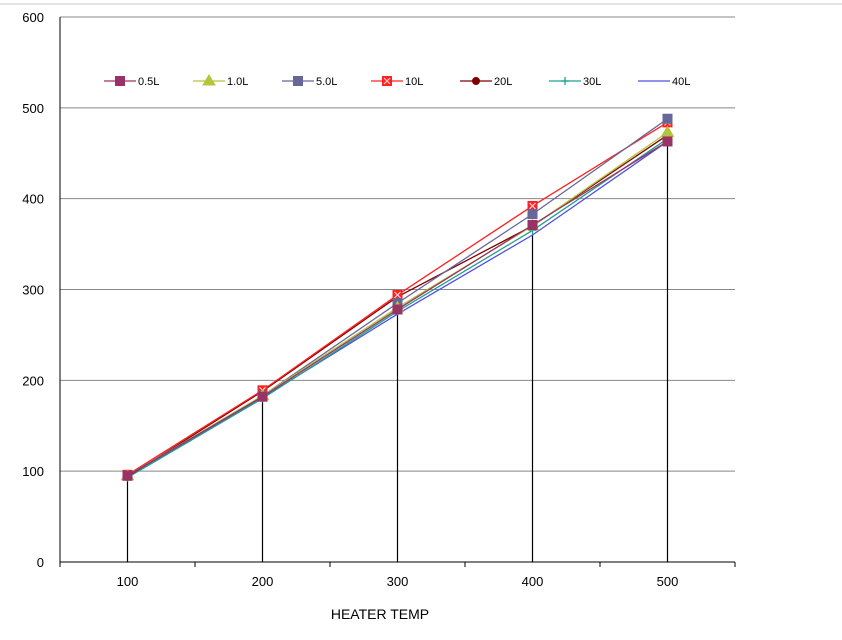 This screenshot has width=842, height=640. I want to click on x-tick-label-100: 100, so click(128, 581).